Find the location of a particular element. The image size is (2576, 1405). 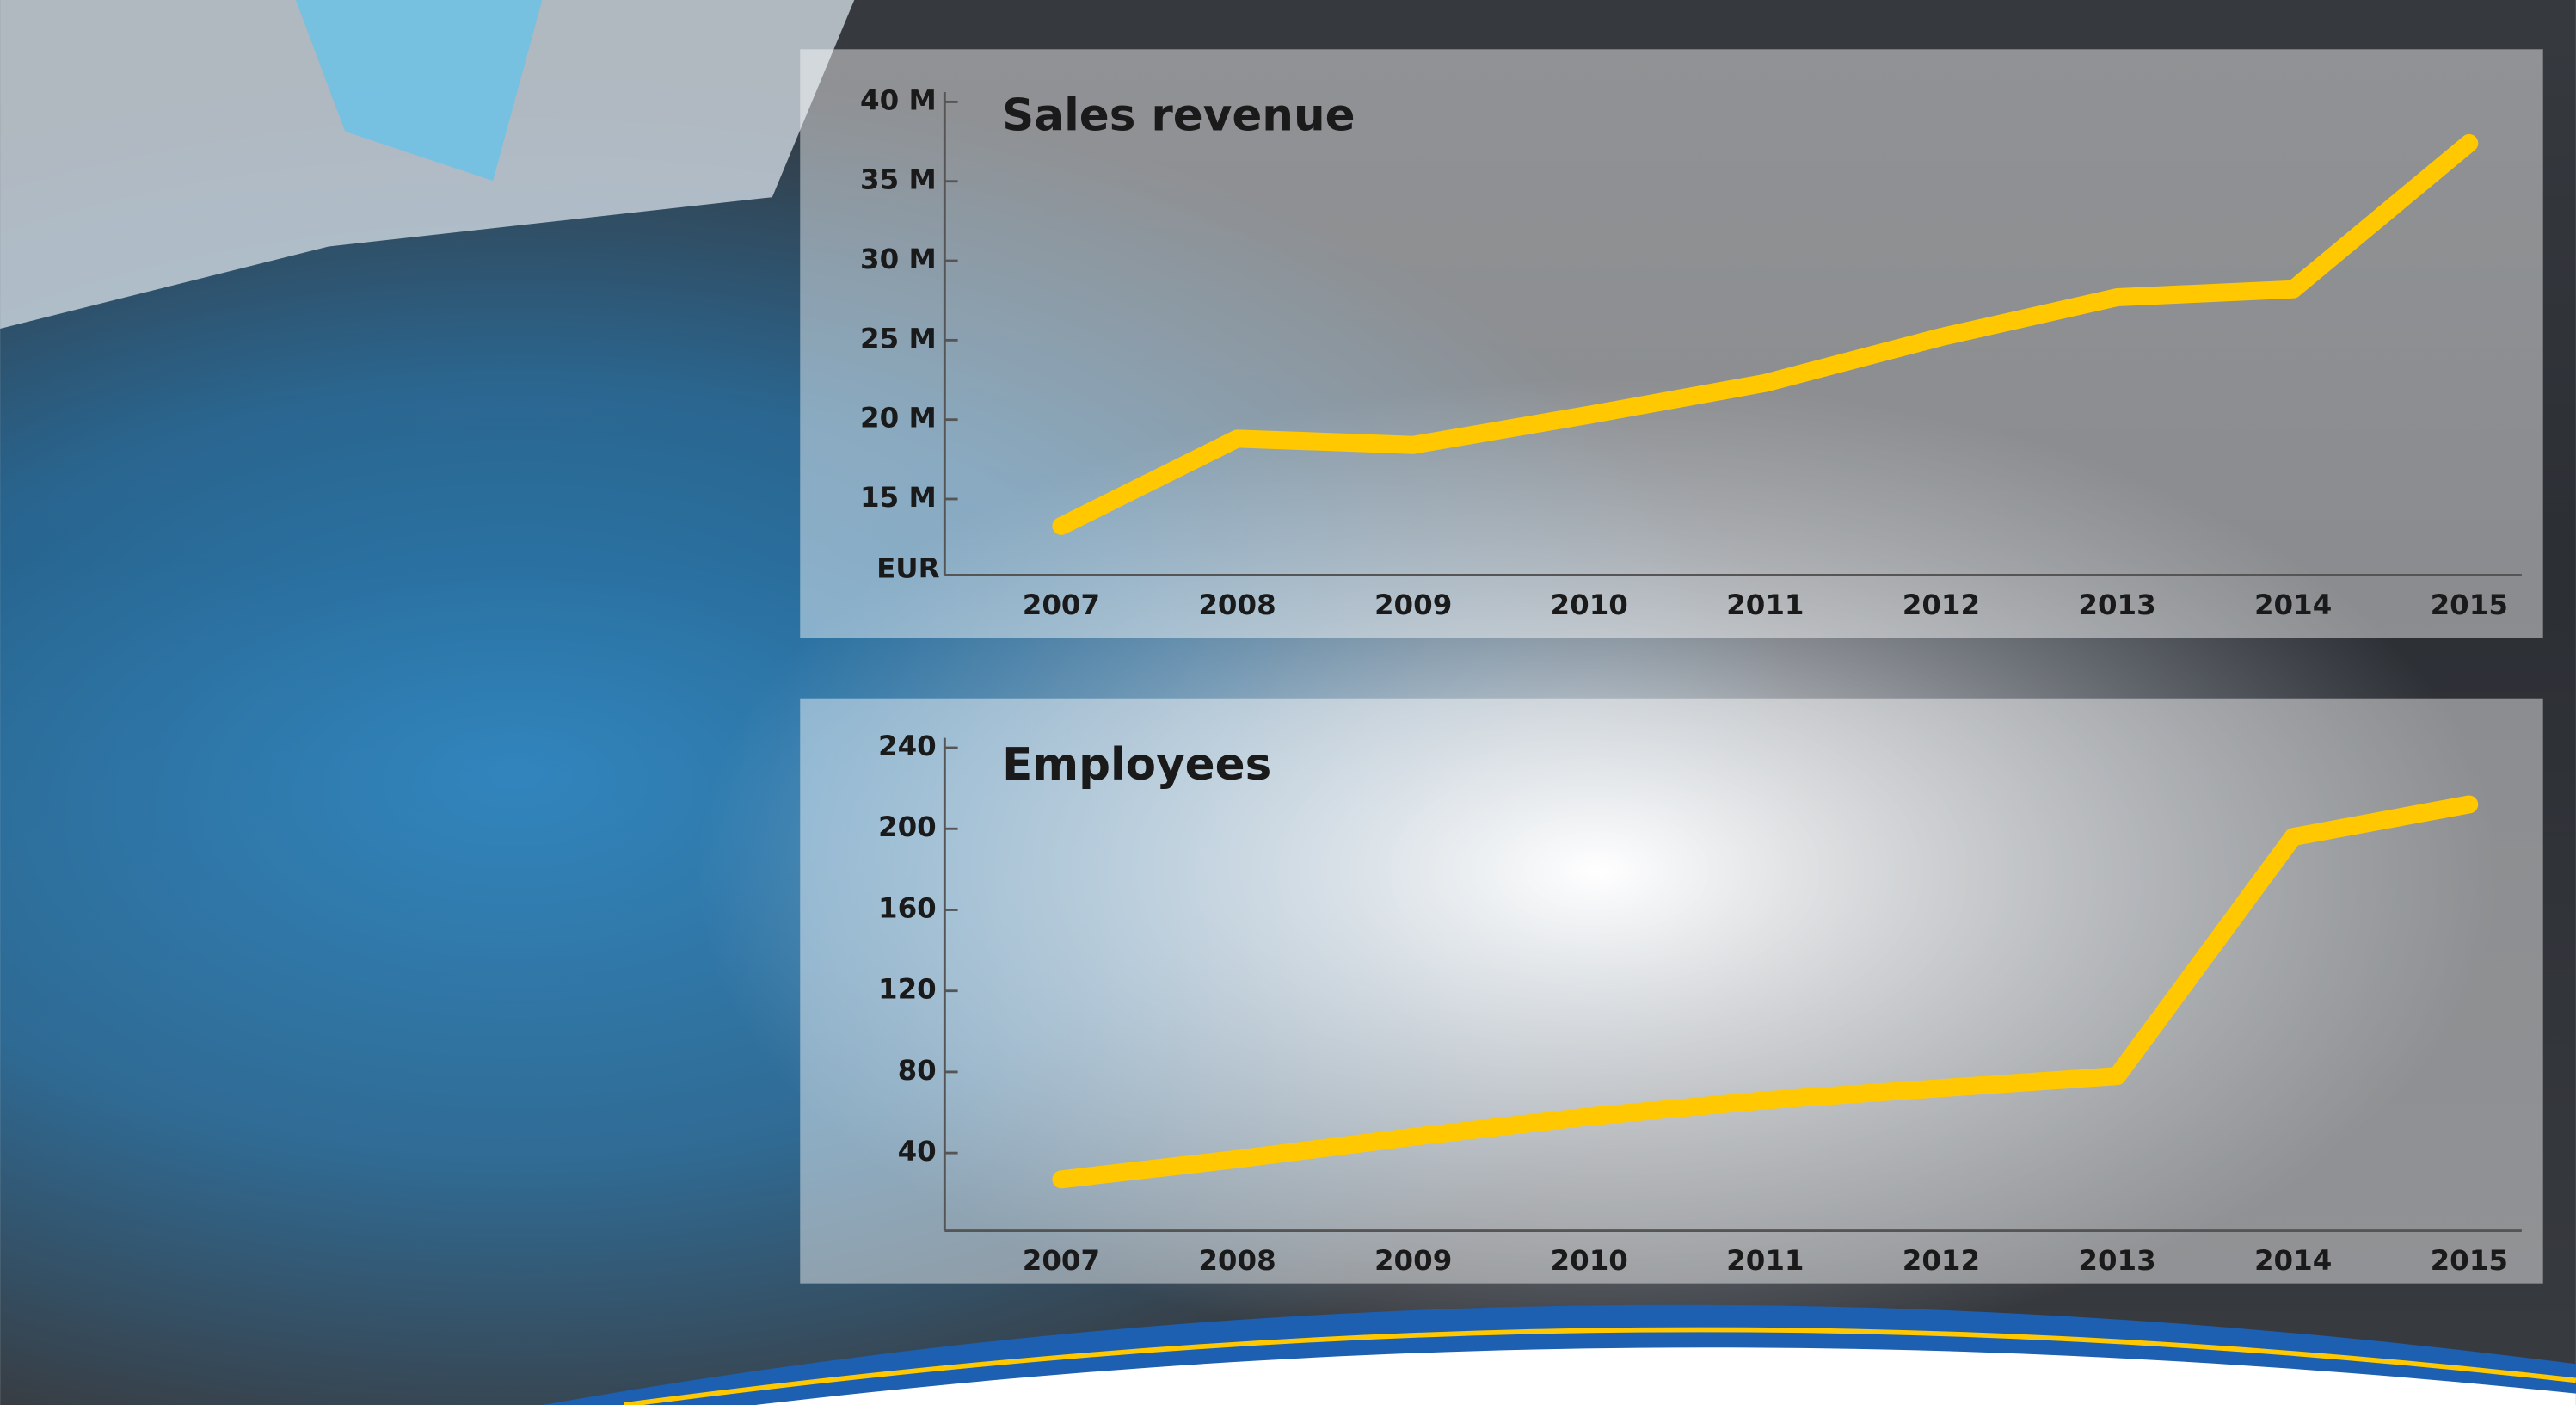

y-tick-label: 20 M is located at coordinates (898, 418).